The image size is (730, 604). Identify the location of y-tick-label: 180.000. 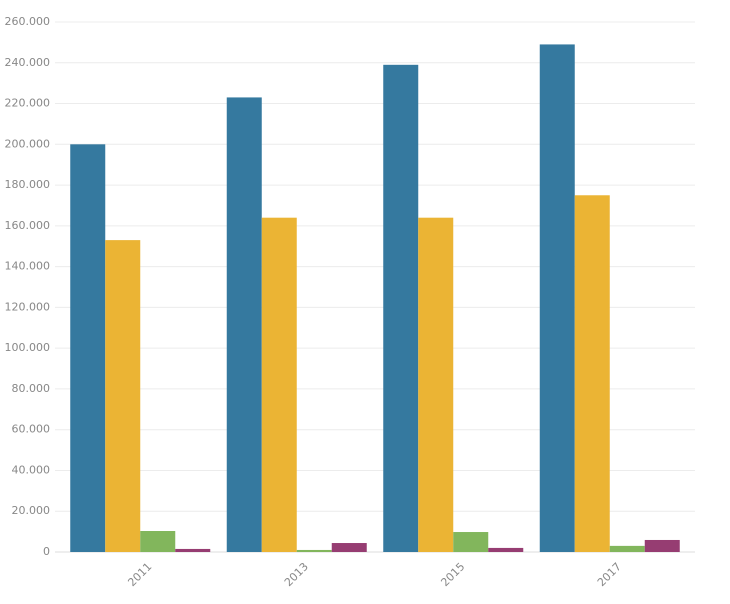
(28, 184).